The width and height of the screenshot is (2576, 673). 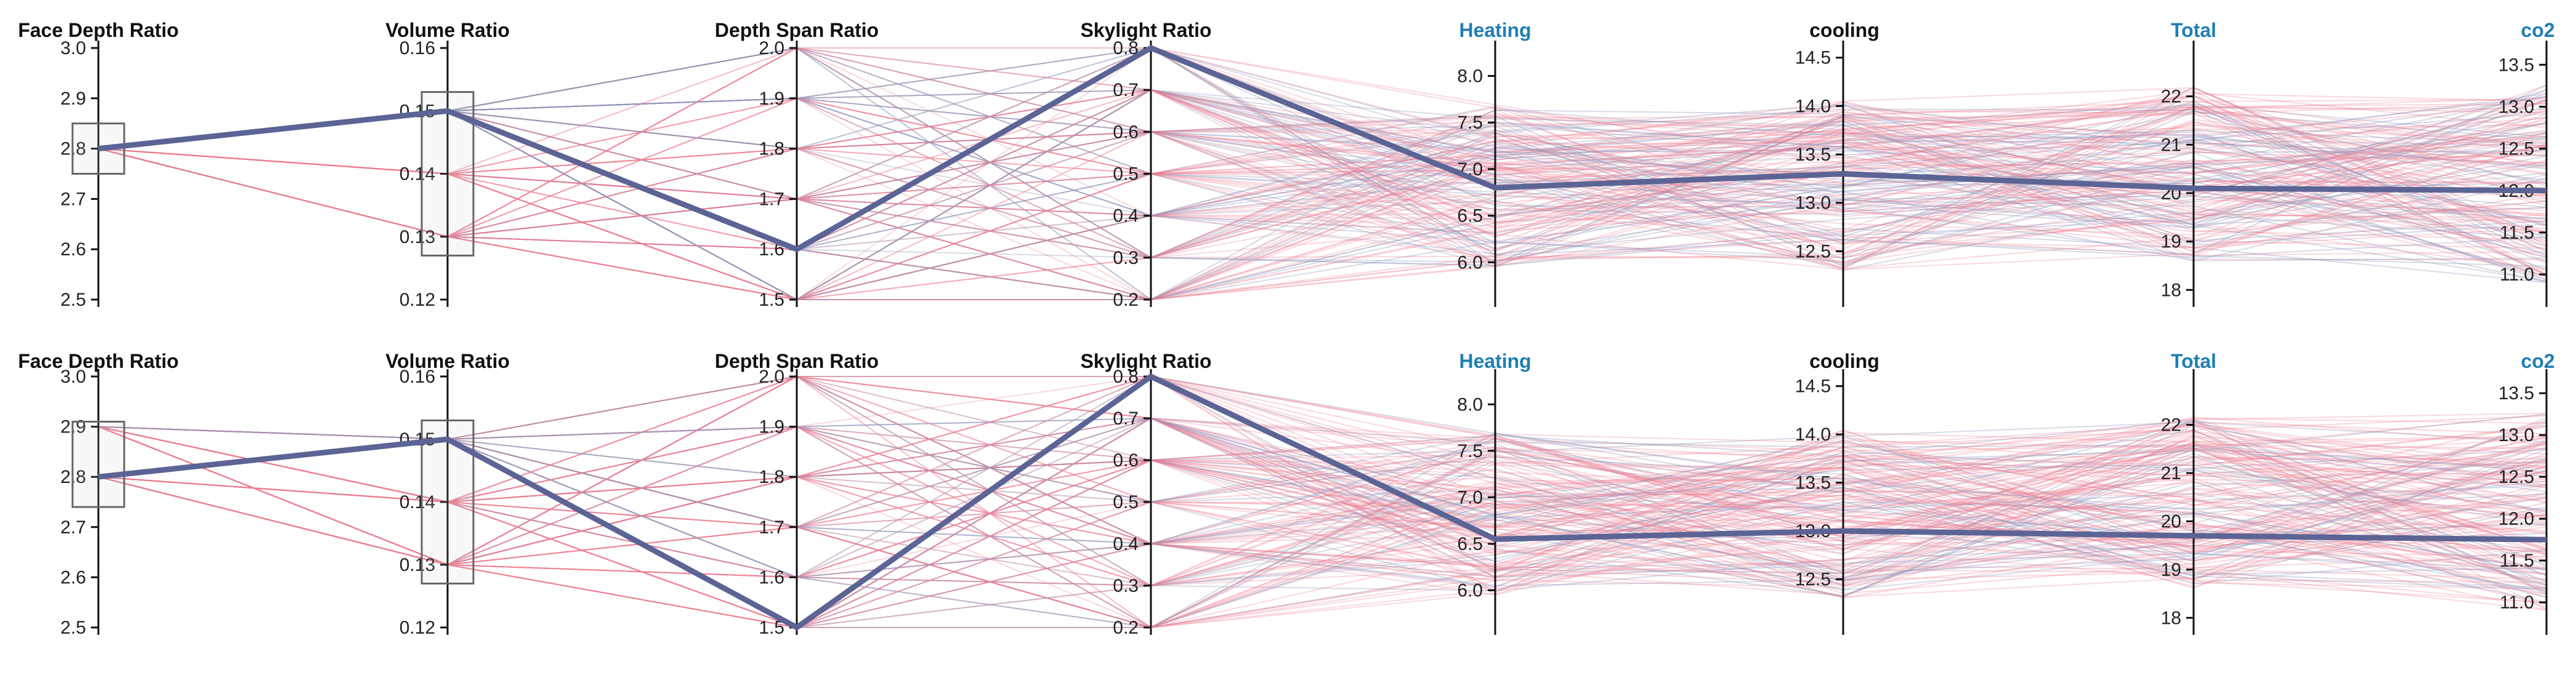 What do you see at coordinates (2516, 519) in the screenshot?
I see `tick-label: 12.0` at bounding box center [2516, 519].